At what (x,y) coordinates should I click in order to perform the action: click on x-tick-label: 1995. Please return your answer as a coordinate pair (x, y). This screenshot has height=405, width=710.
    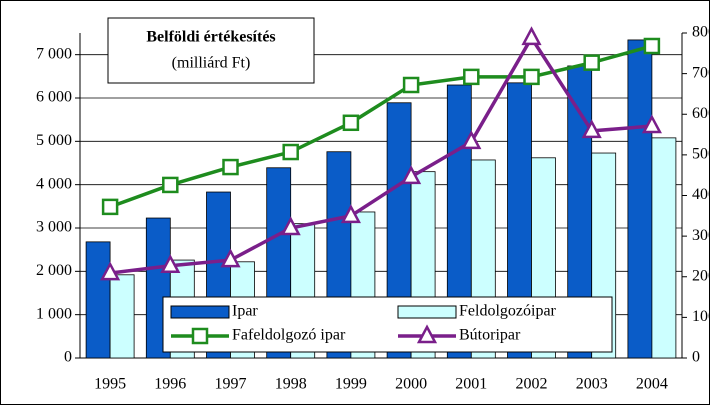
    Looking at the image, I should click on (110, 384).